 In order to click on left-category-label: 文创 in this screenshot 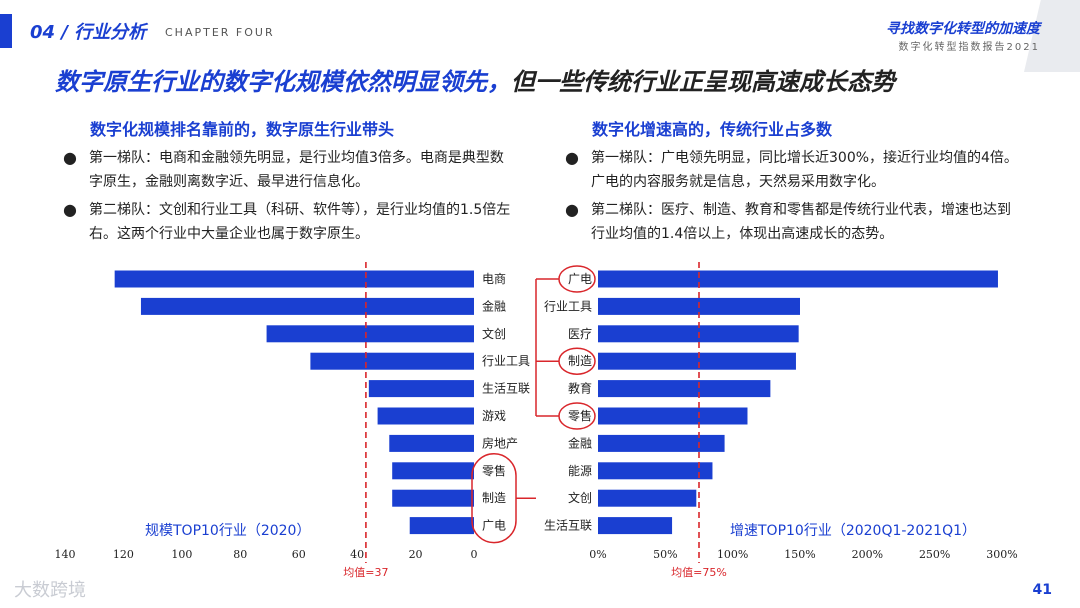, I will do `click(494, 333)`.